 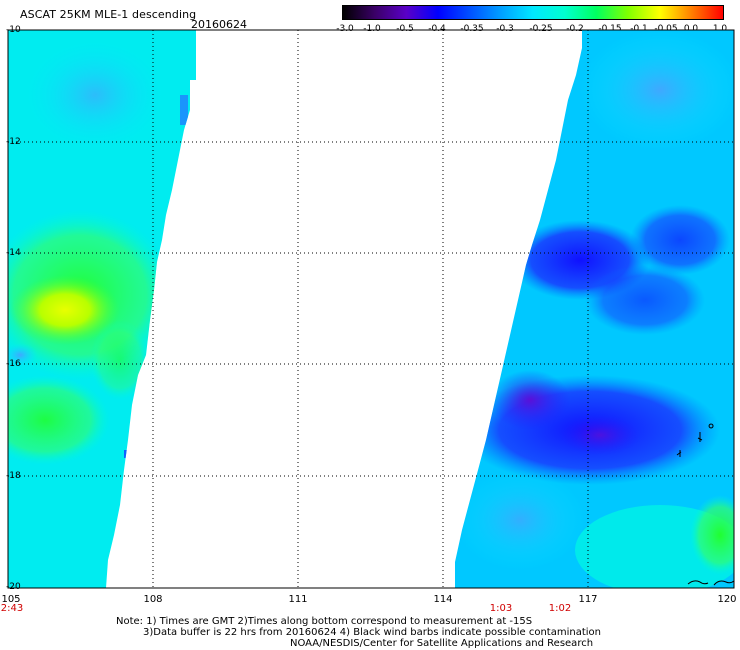 I want to click on lat-label: -14, so click(x=13, y=253).